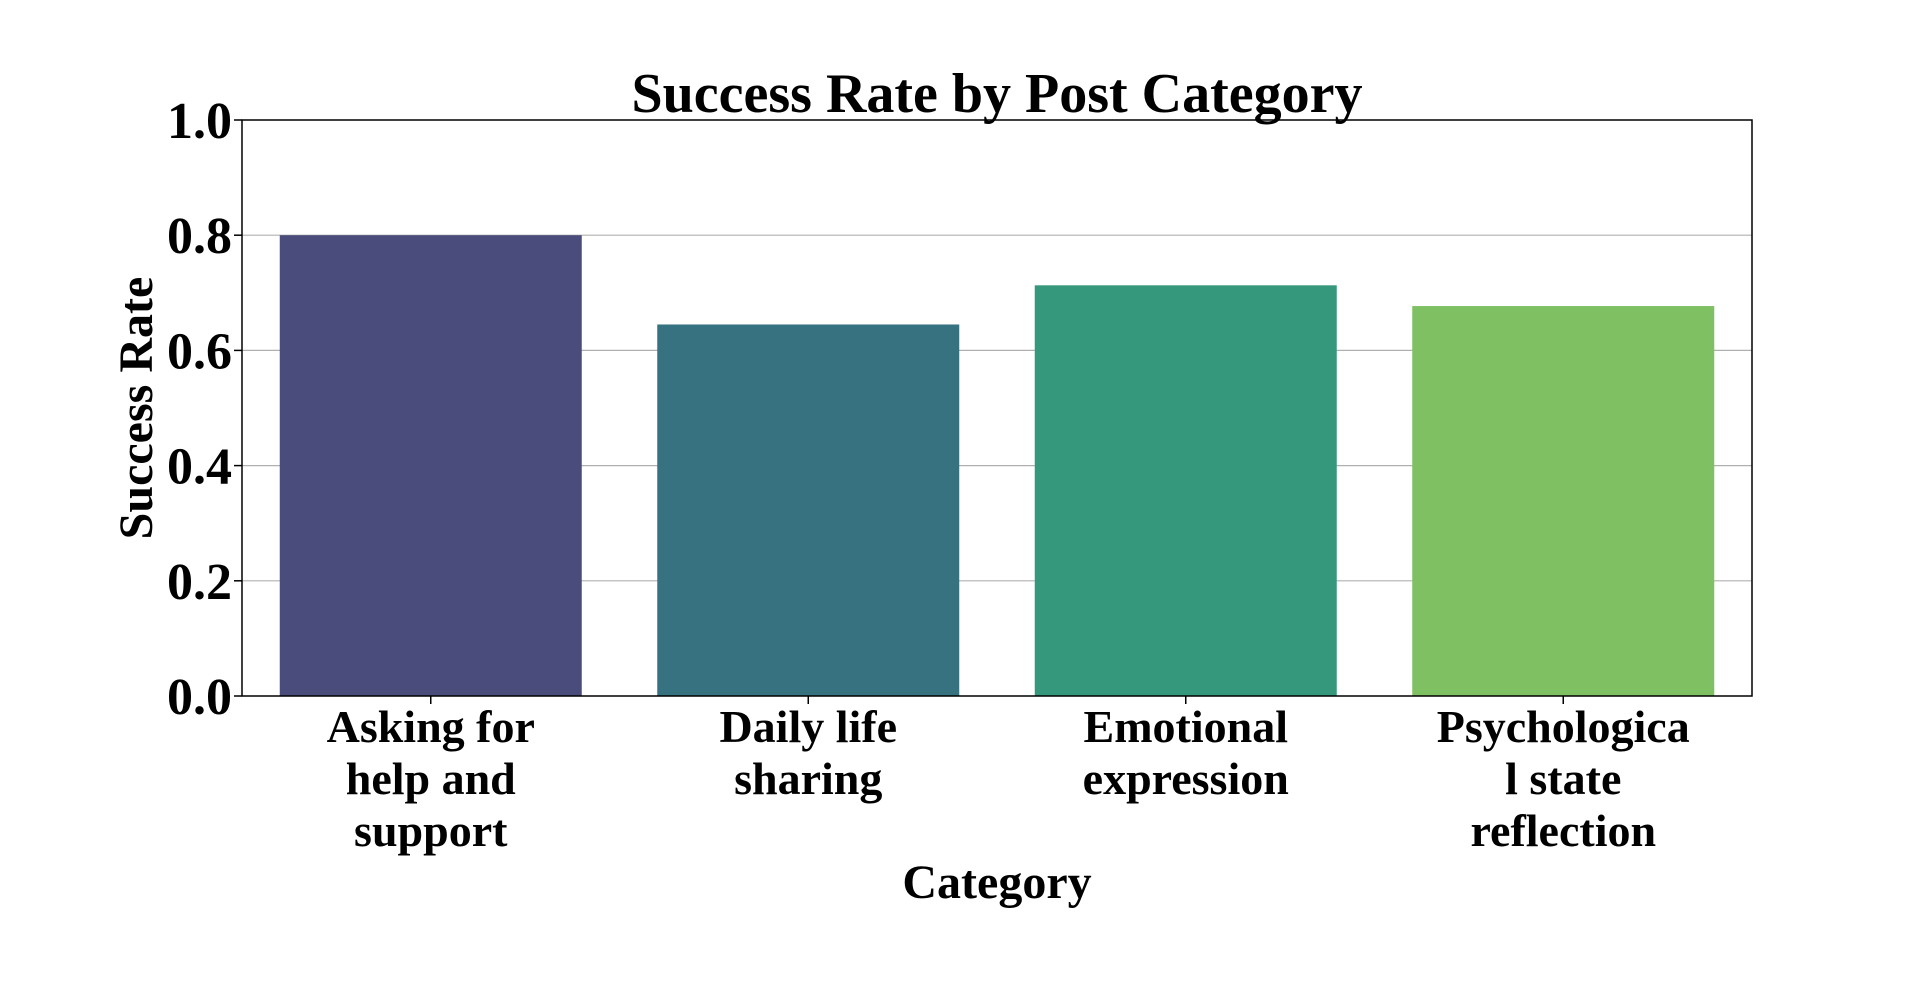 The width and height of the screenshot is (1923, 982). What do you see at coordinates (199, 697) in the screenshot?
I see `y-tick-label: 0.0` at bounding box center [199, 697].